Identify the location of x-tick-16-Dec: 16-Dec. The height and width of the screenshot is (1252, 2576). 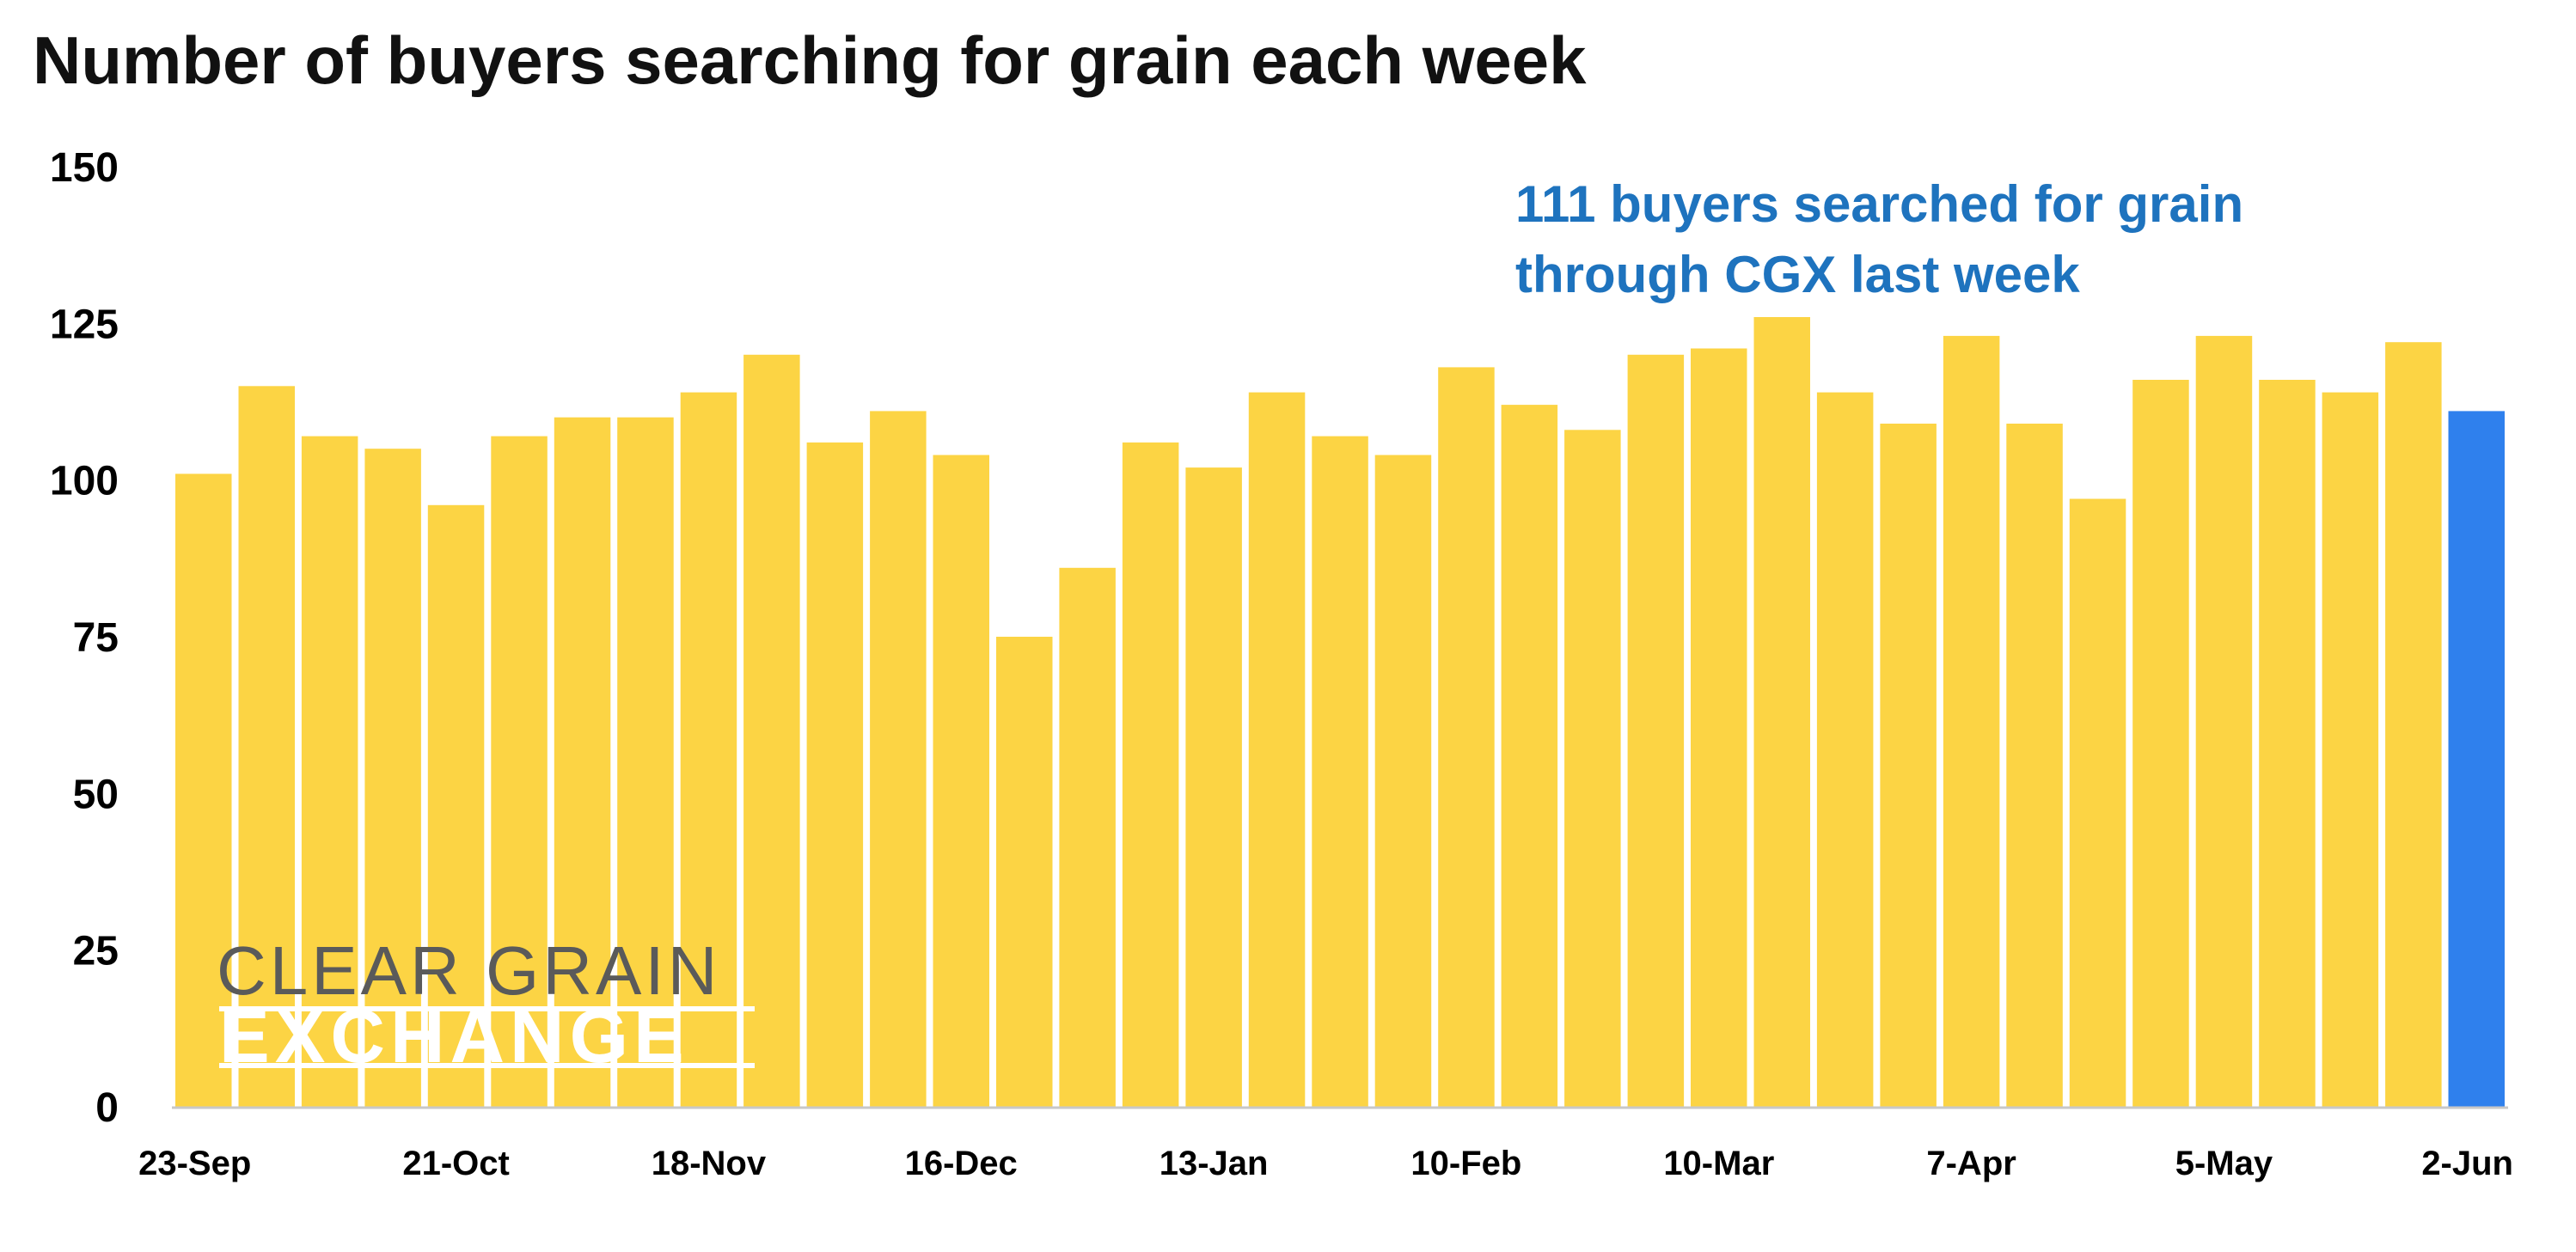
(961, 1163).